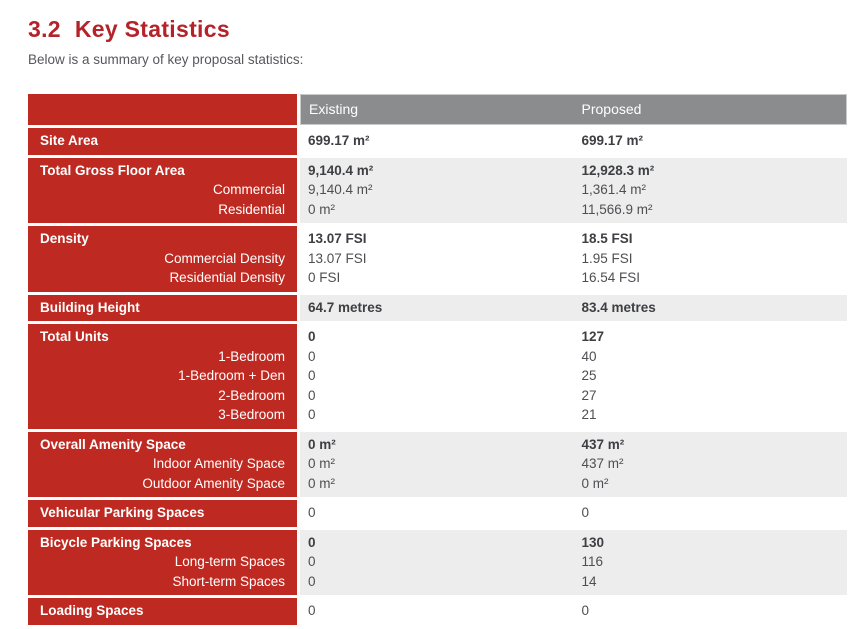 The width and height of the screenshot is (865, 629). Describe the element at coordinates (69, 140) in the screenshot. I see `row-label: Site Area` at that location.